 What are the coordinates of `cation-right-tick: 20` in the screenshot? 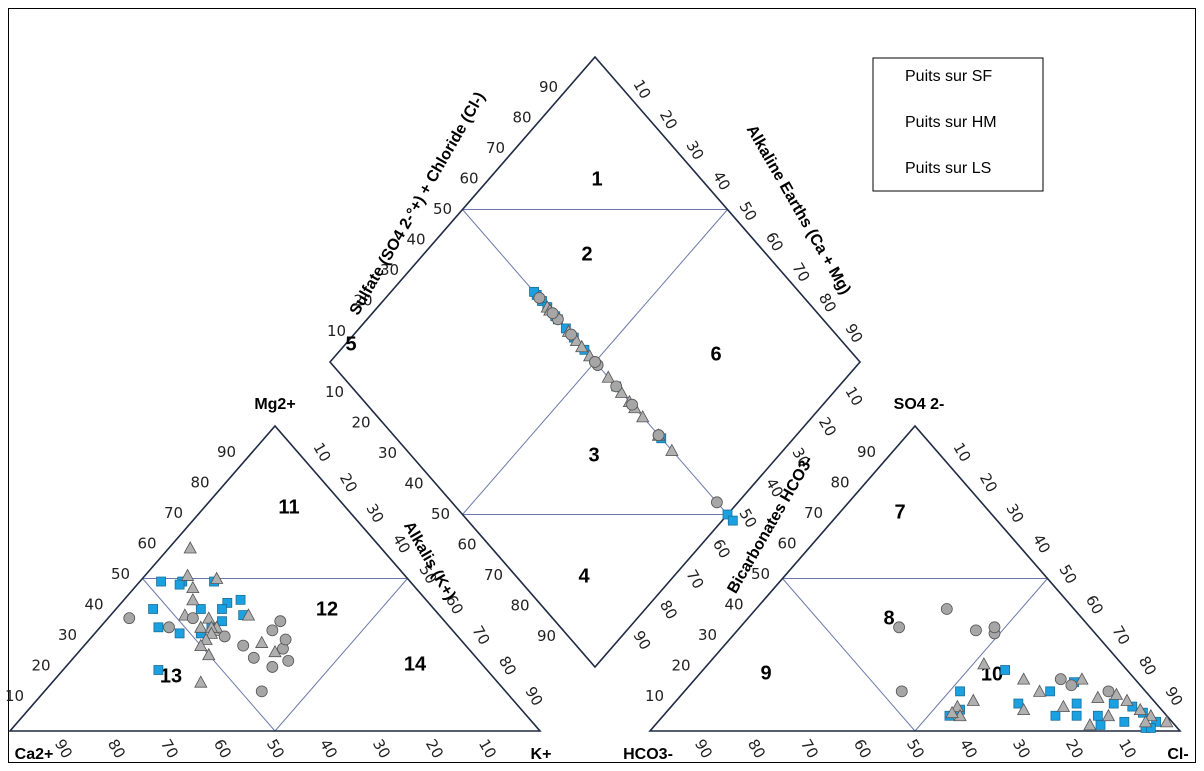 It's located at (348, 483).